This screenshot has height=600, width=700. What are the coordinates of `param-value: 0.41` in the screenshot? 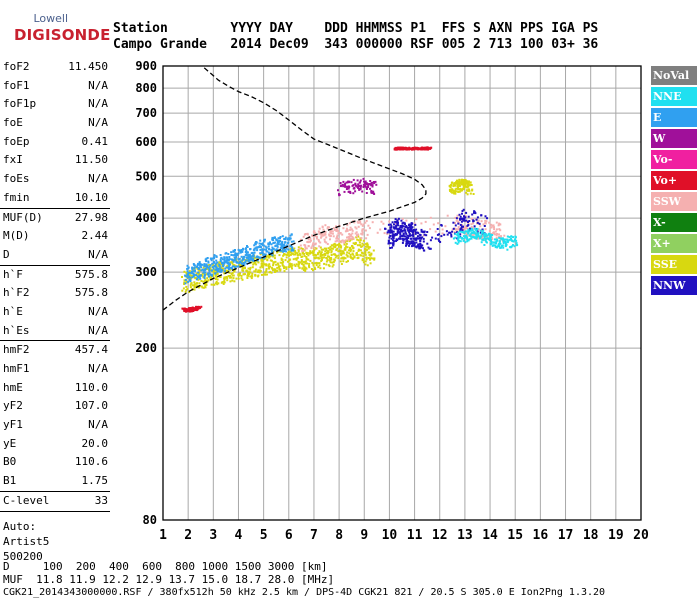 It's located at (95, 141).